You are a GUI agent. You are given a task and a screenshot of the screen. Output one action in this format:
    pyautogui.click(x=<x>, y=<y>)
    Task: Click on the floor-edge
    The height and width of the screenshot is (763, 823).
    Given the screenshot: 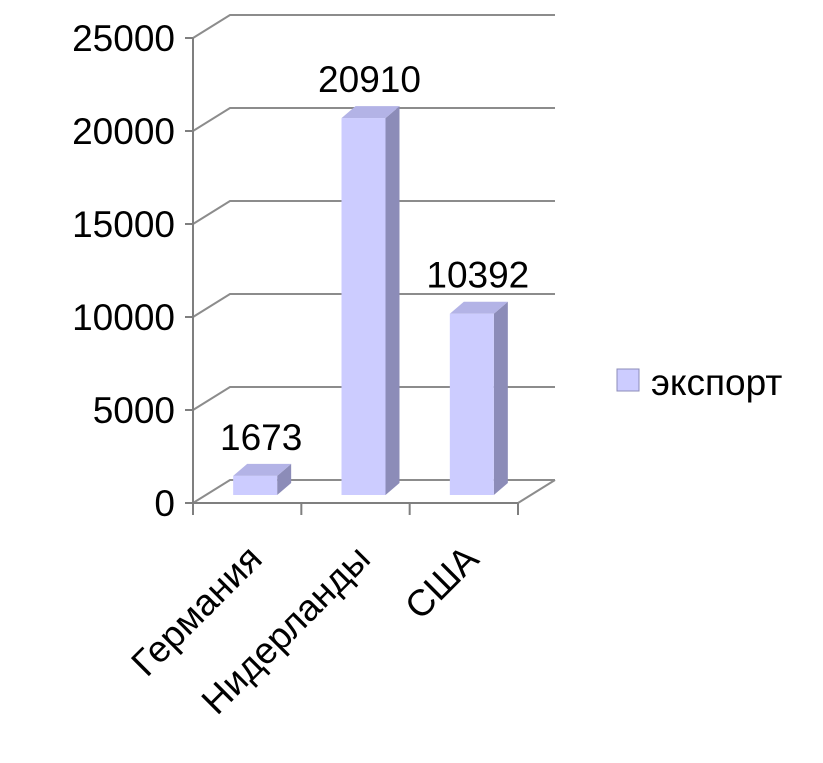 What is the action you would take?
    pyautogui.click(x=536, y=491)
    